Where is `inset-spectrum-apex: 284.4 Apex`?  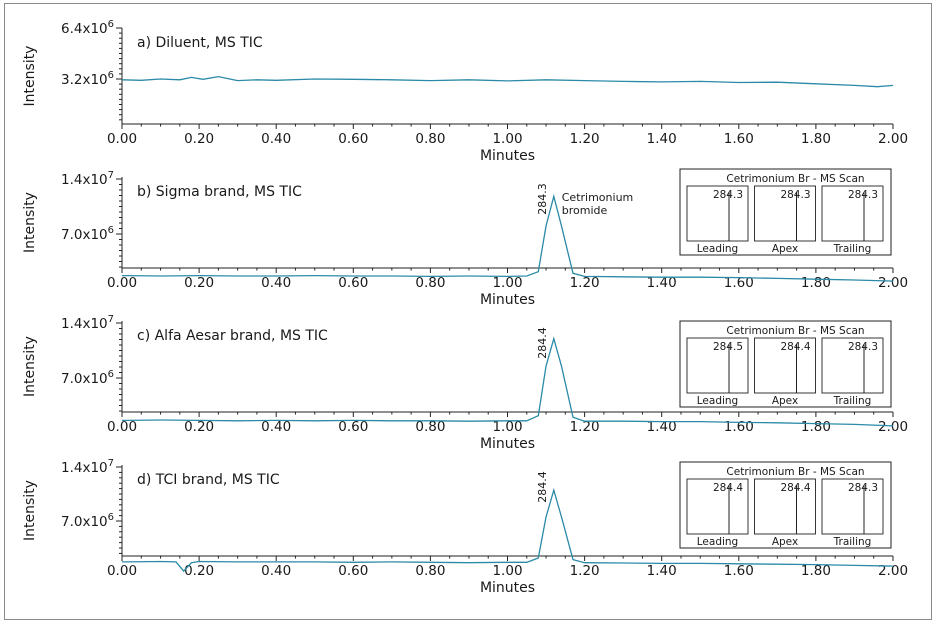
inset-spectrum-apex: 284.4 Apex is located at coordinates (785, 372).